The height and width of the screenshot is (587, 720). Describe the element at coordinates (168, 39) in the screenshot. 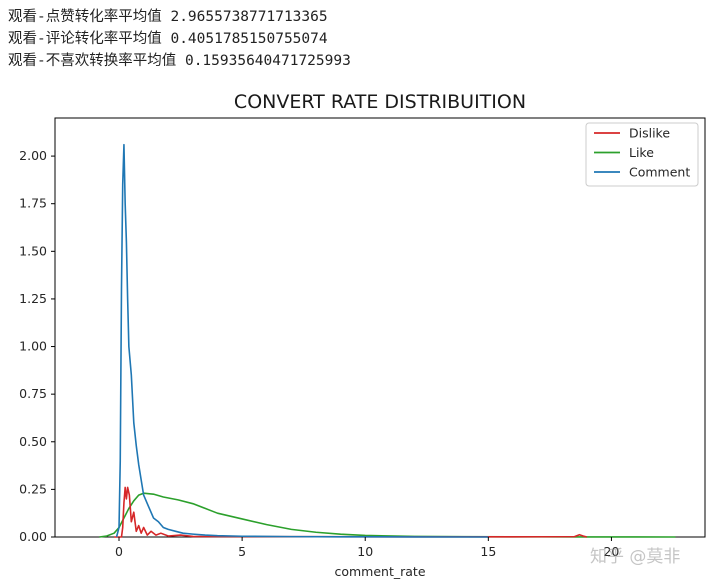

I see `output-line-comment-rate: 观看-评论转化率平均值 0.4051785150755074` at that location.